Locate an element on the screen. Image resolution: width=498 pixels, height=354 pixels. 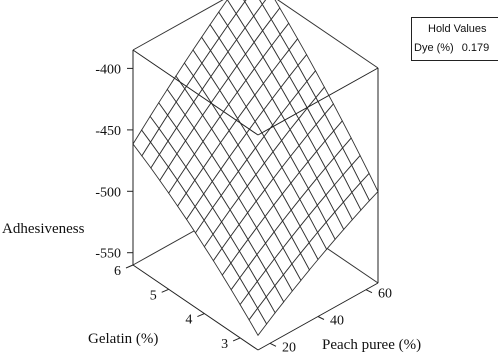
box-front-floor-edge is located at coordinates (195, 307).